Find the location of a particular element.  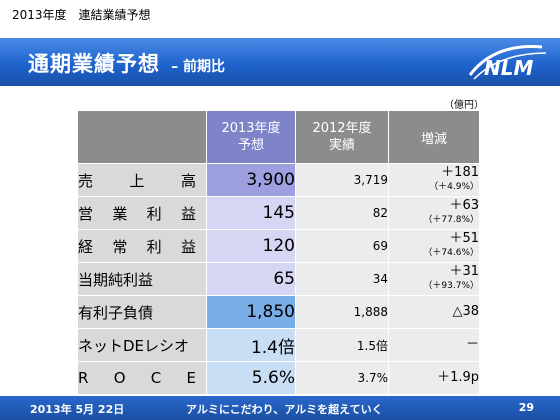

title-main: 通期業績予想 is located at coordinates (94, 64).